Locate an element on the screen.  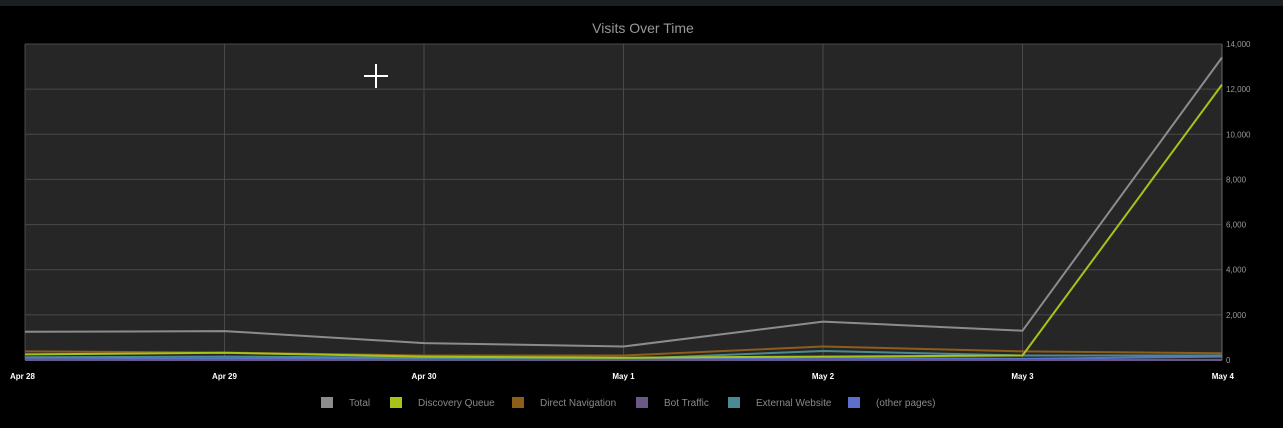
legend-label: (other pages) is located at coordinates (905, 403).